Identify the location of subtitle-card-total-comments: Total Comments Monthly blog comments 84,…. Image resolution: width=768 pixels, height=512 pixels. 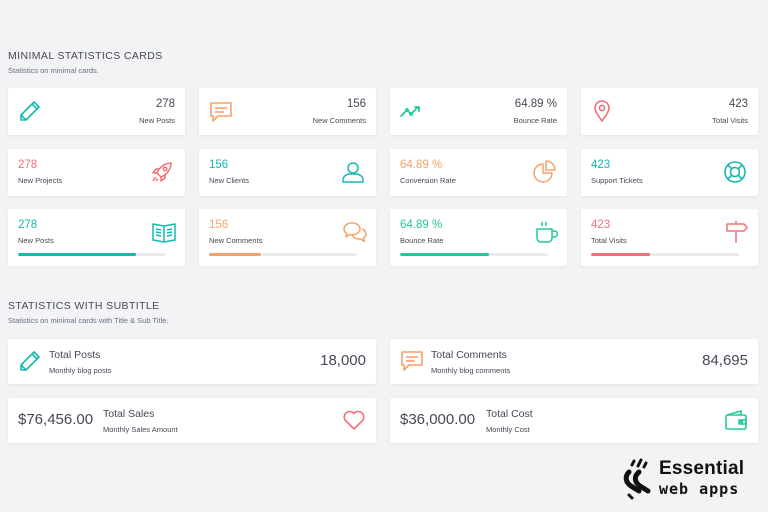
(574, 361).